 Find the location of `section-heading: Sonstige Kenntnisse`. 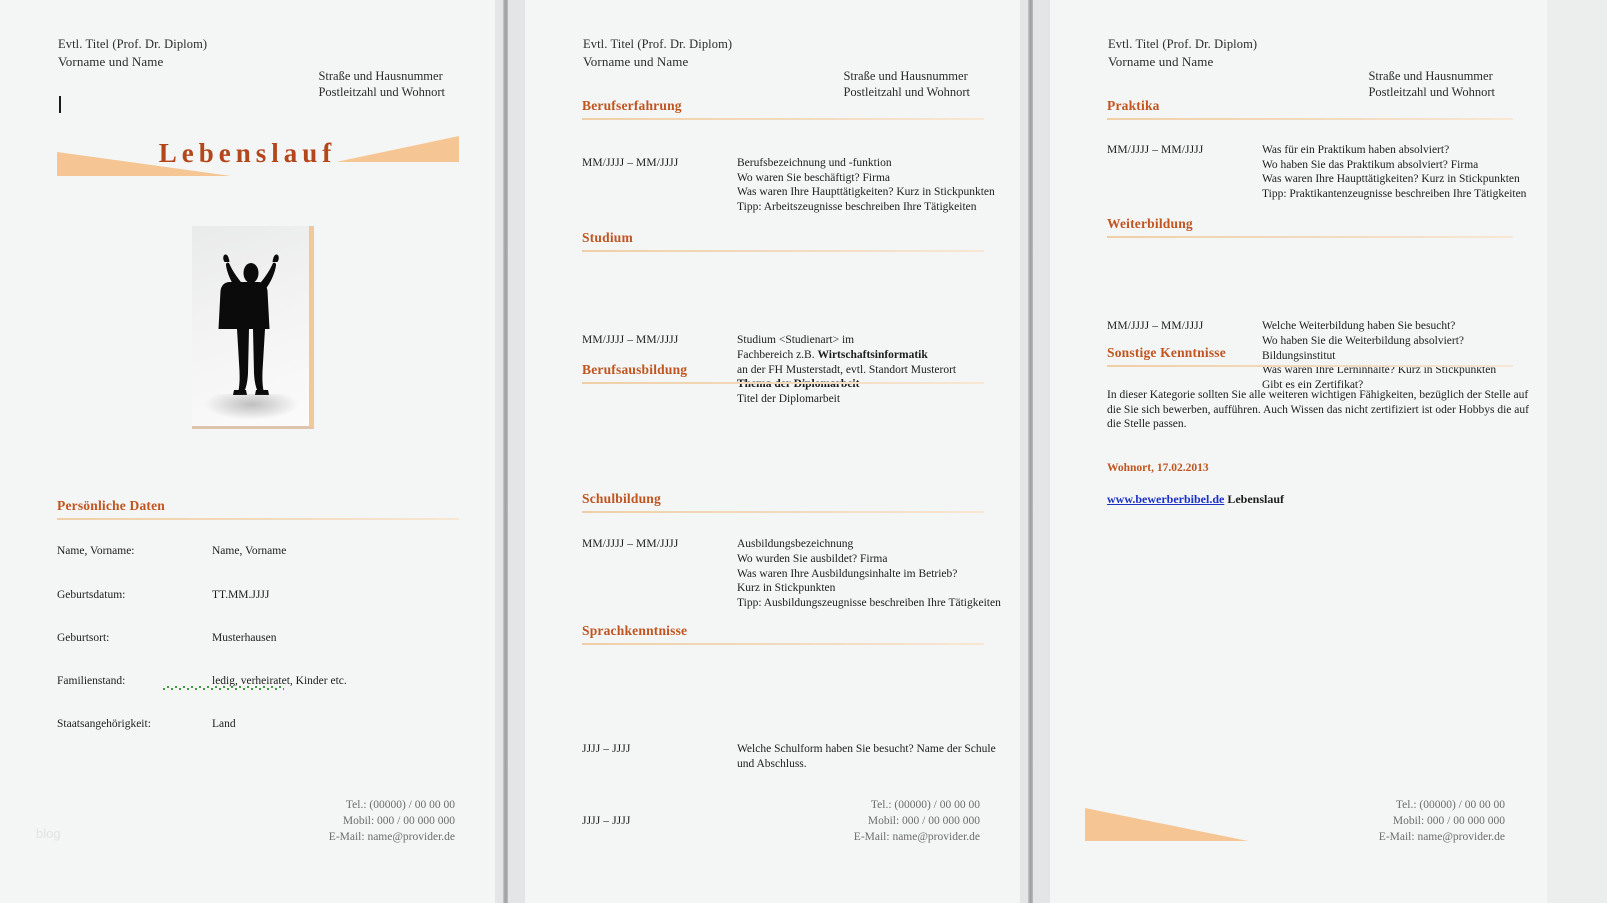

section-heading: Sonstige Kenntnisse is located at coordinates (1166, 352).